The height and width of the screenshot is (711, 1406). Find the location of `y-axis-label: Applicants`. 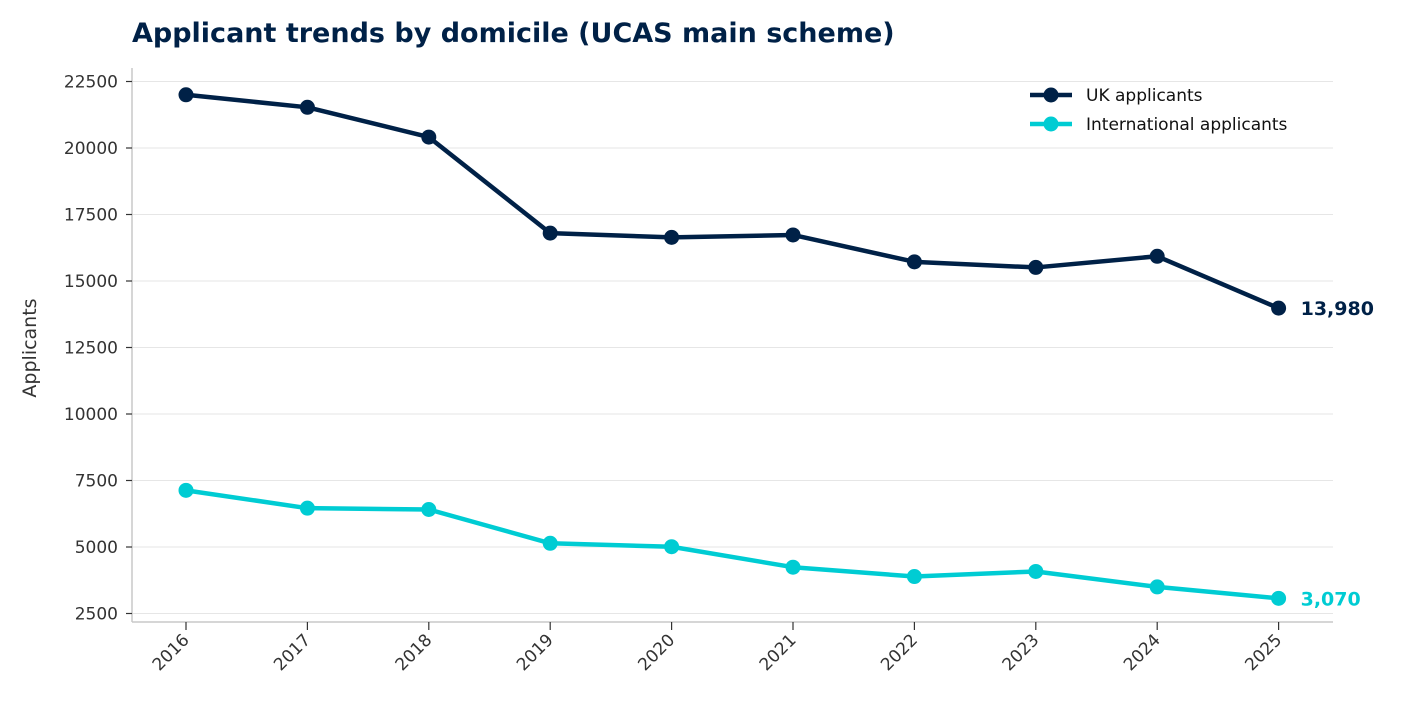

y-axis-label: Applicants is located at coordinates (30, 347).